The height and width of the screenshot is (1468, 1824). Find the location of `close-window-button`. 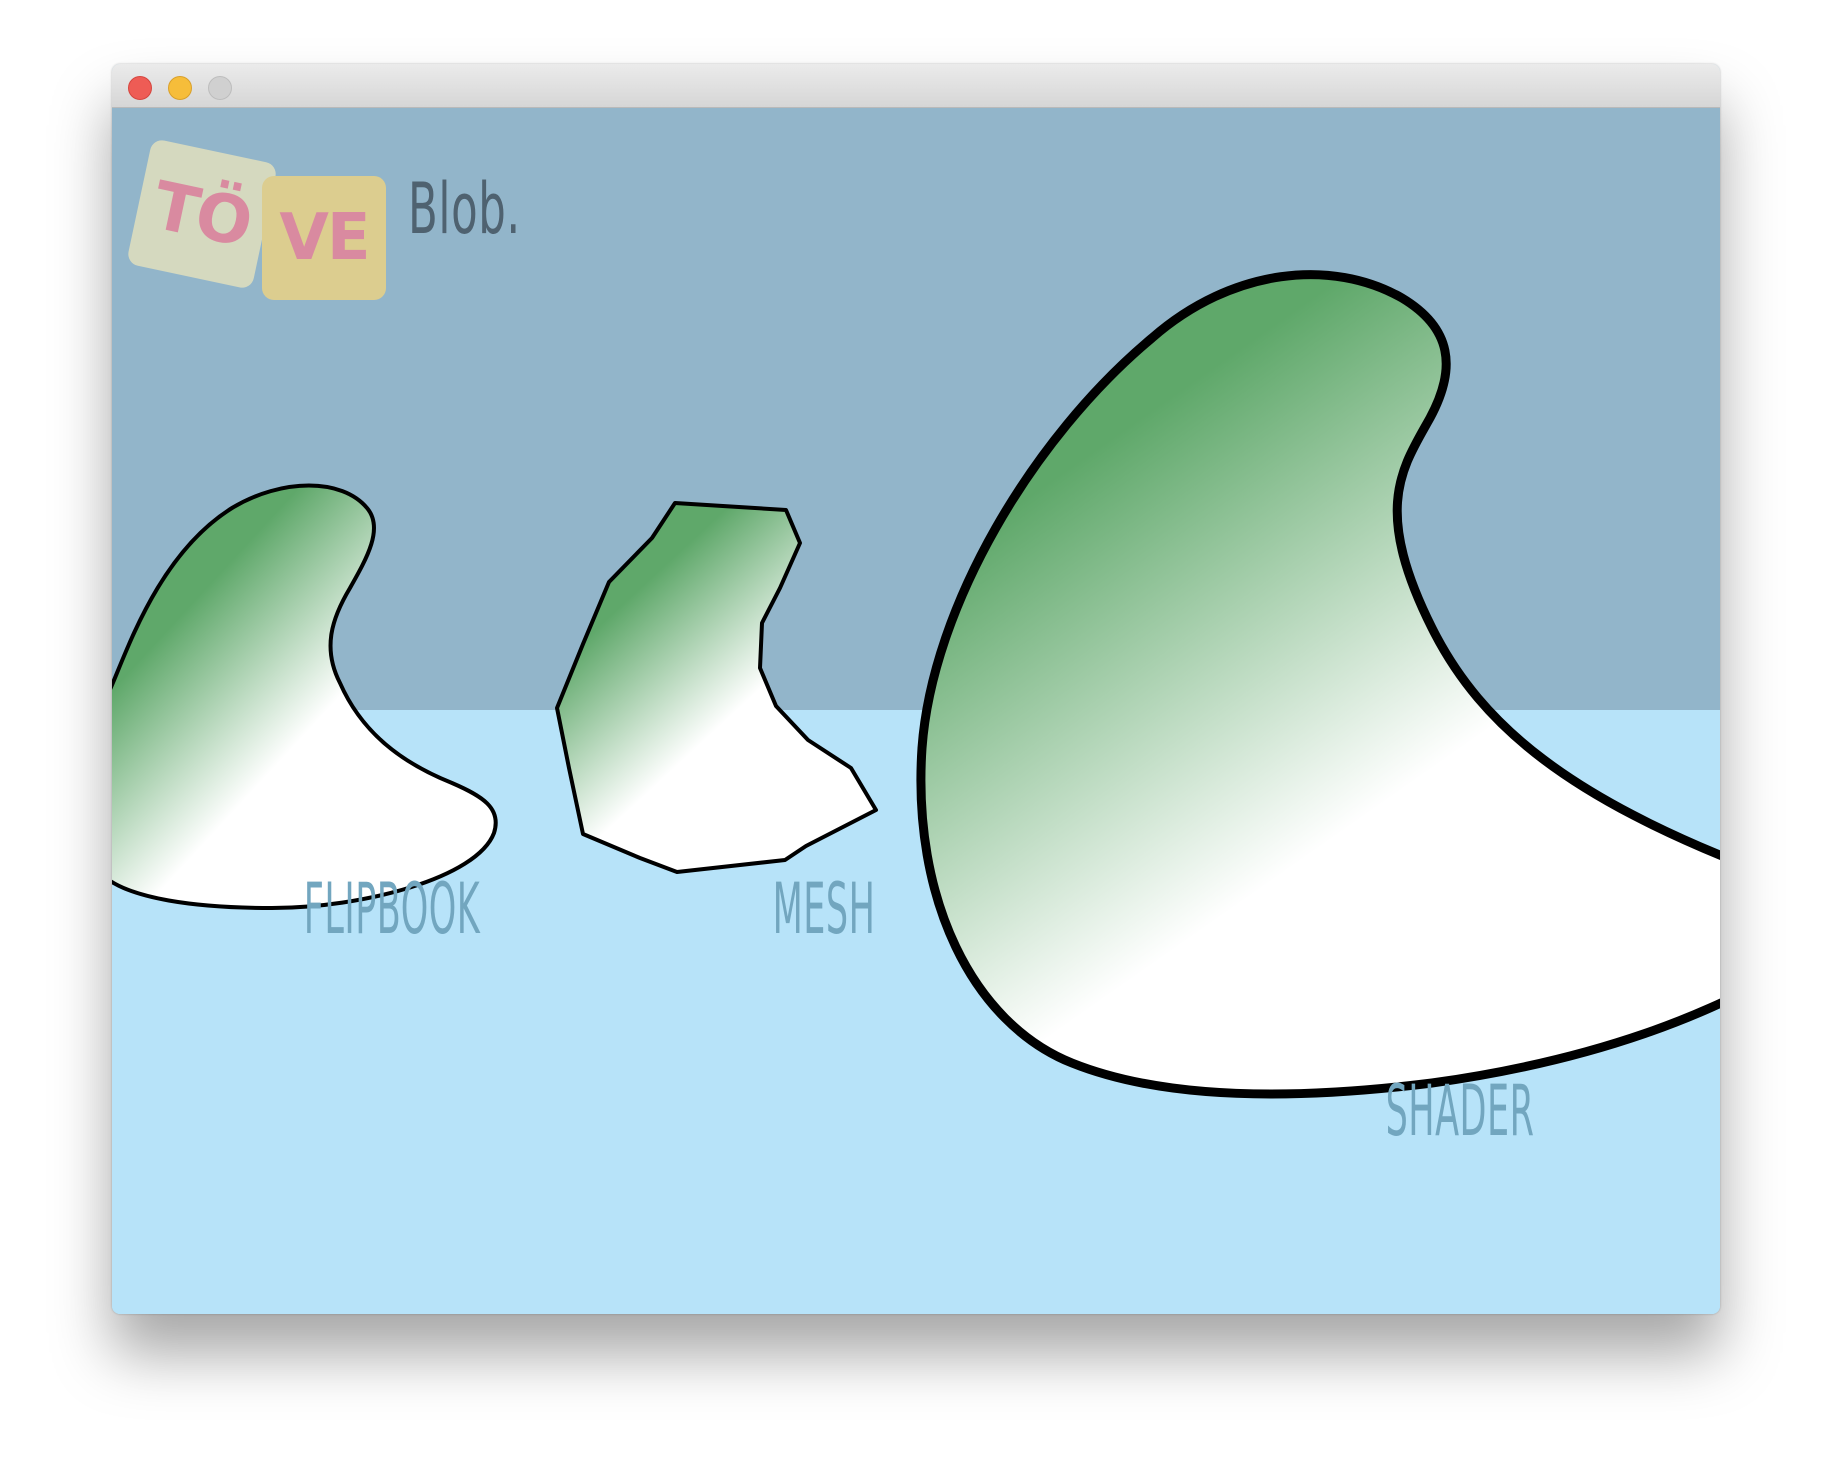

close-window-button is located at coordinates (140, 88).